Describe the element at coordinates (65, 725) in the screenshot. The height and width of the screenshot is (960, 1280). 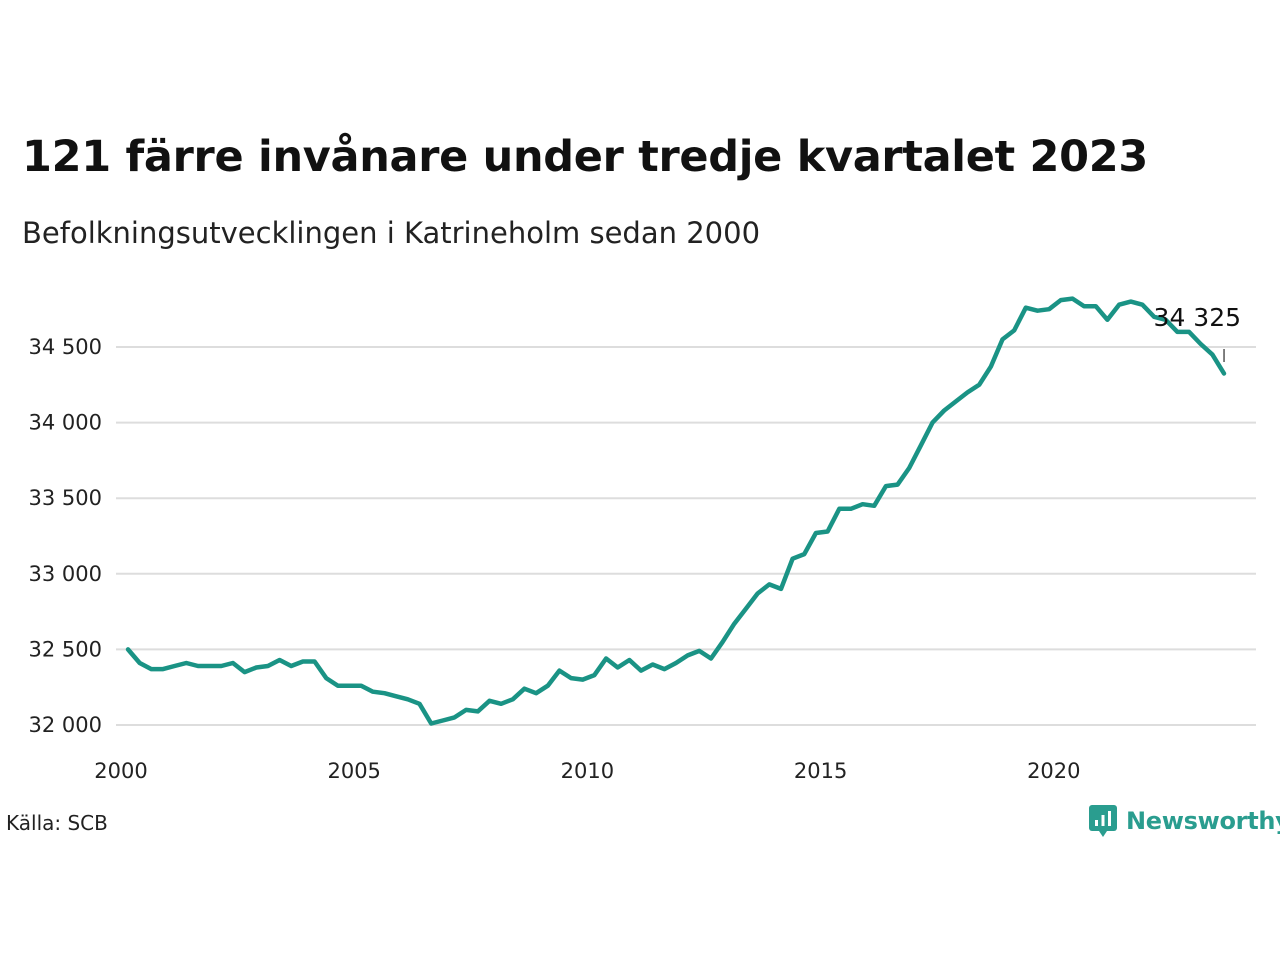
I see `y-tick-label: 32 000` at that location.